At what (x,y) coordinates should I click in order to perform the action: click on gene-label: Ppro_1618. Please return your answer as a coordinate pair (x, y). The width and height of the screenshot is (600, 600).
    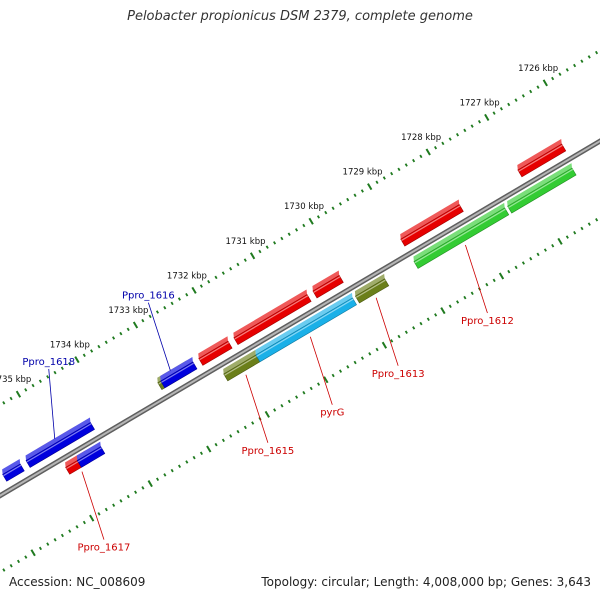
    Looking at the image, I should click on (48, 362).